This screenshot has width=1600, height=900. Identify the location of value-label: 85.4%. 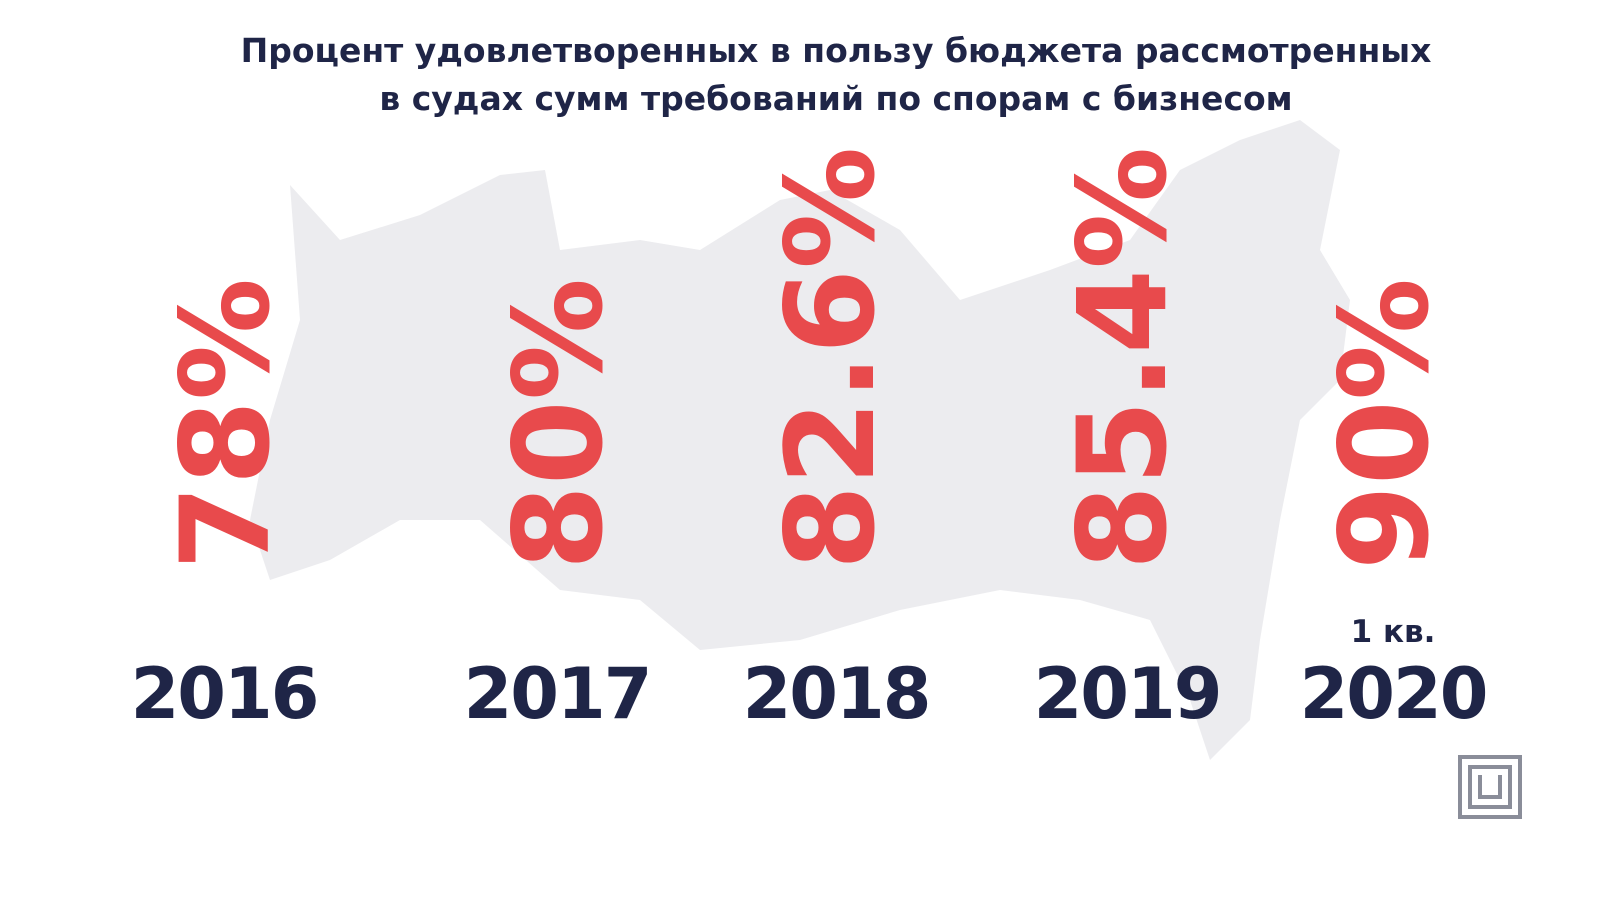
(1123, 358).